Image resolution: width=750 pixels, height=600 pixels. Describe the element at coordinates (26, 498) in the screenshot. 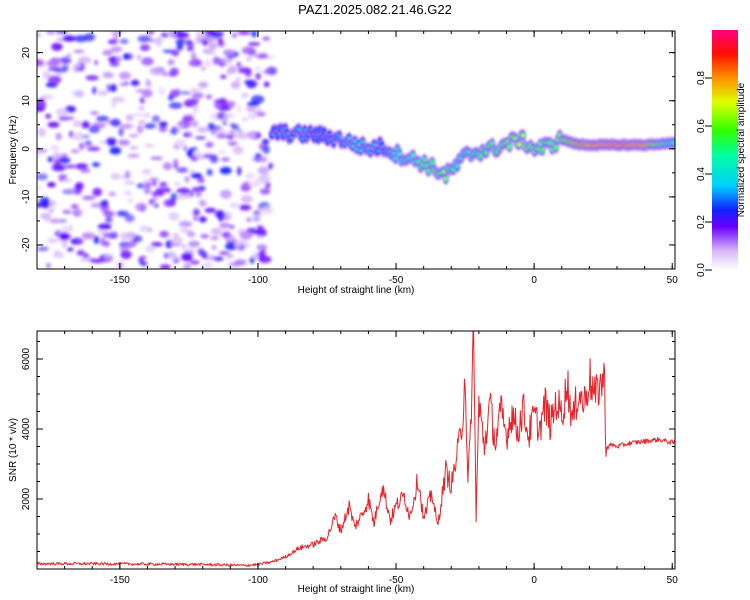

I see `y-tick-label: 2000` at that location.